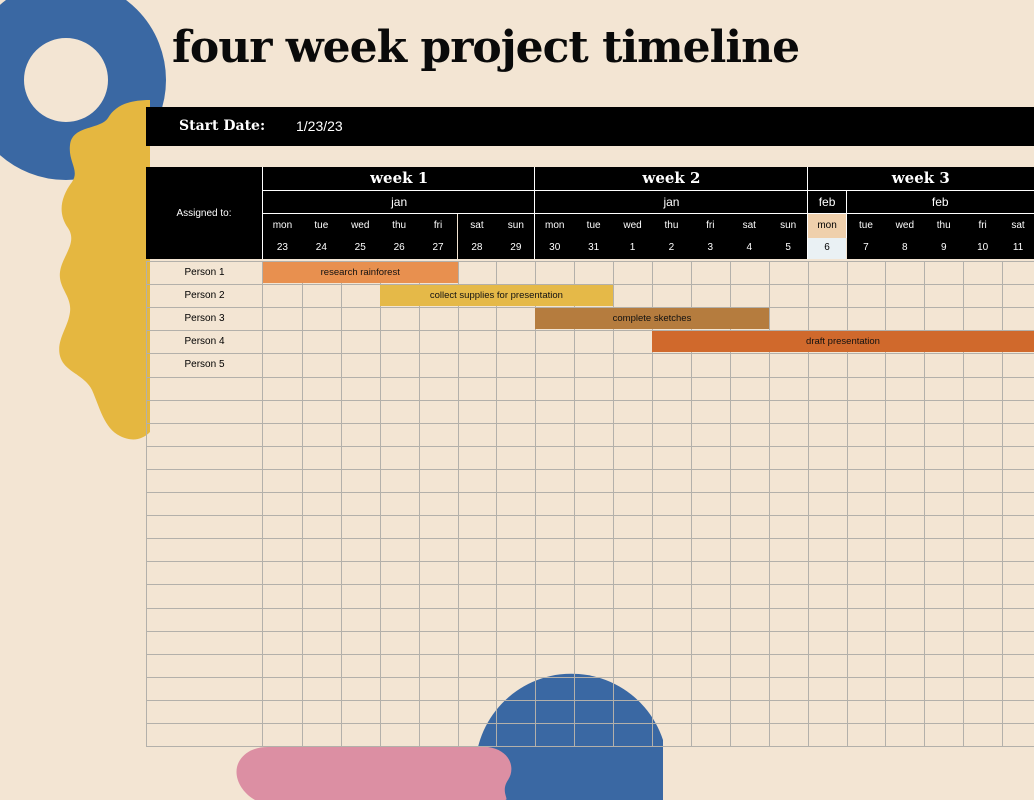 The image size is (1034, 800). What do you see at coordinates (204, 272) in the screenshot?
I see `person-label: Person 1` at bounding box center [204, 272].